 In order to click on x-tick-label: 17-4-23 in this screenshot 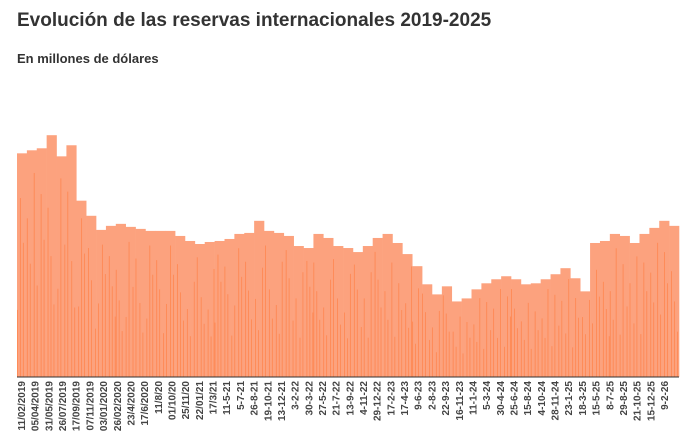, I will do `click(405, 398)`.